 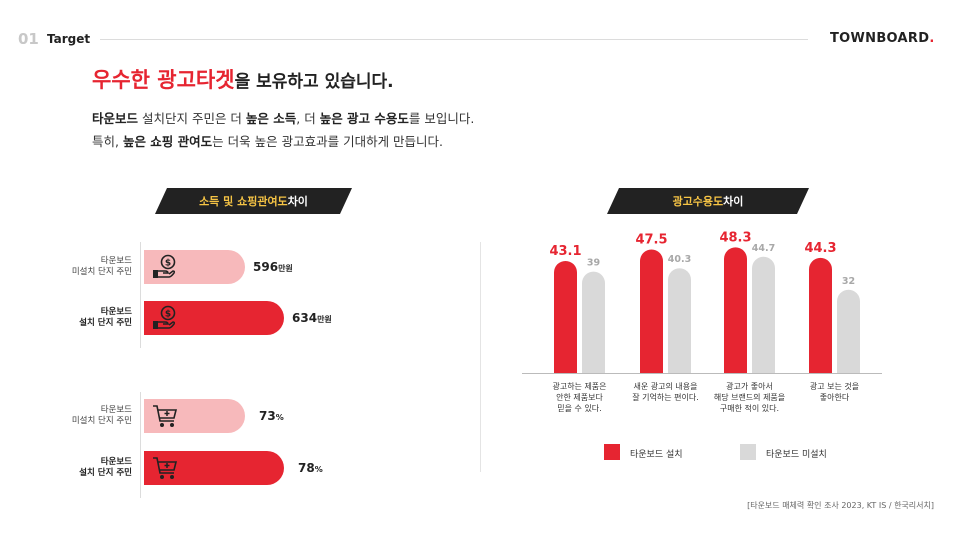 What do you see at coordinates (749, 397) in the screenshot?
I see `category-label-line: 해당 브랜드의 제품을` at bounding box center [749, 397].